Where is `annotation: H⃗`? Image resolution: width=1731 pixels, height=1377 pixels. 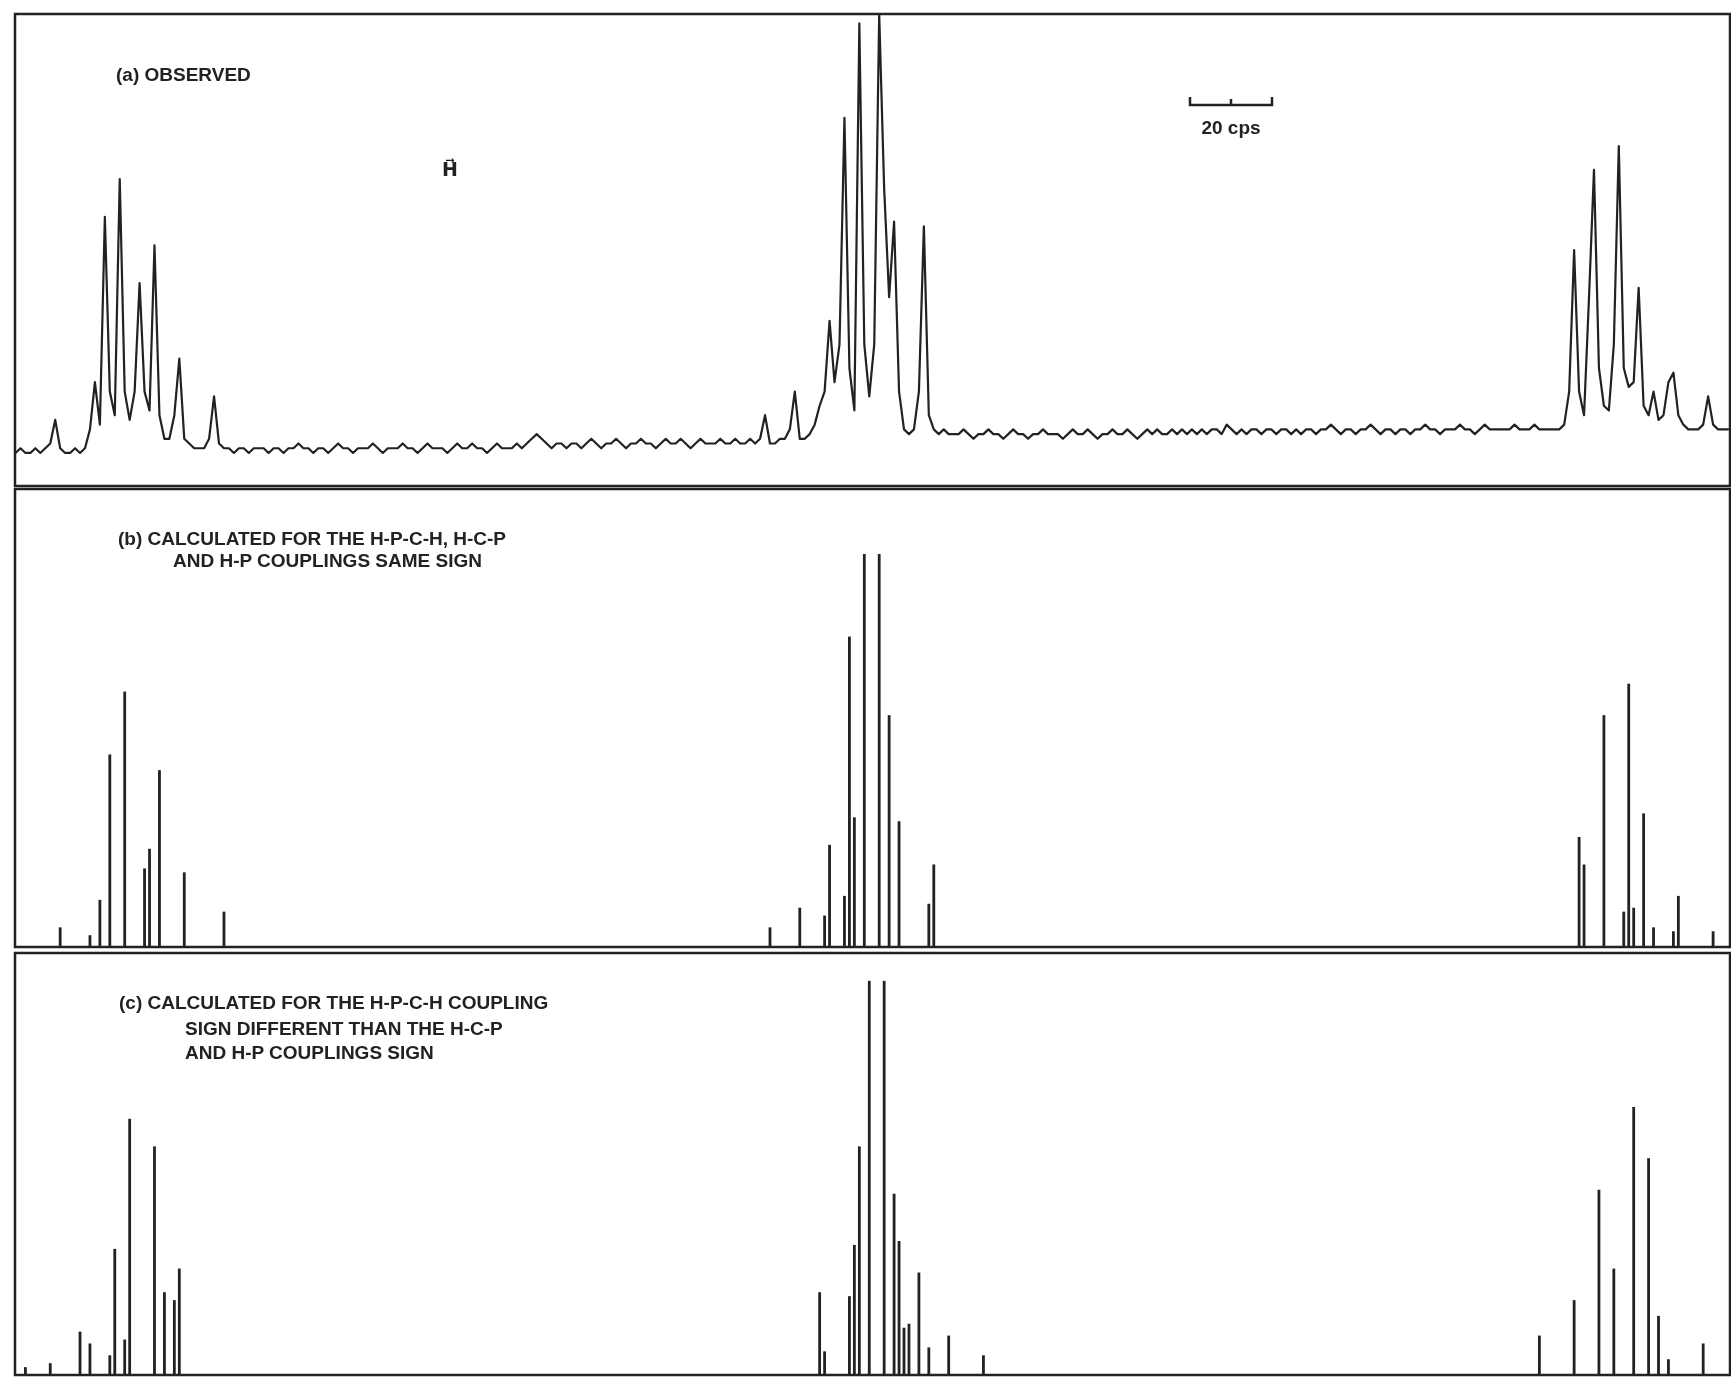
annotation: H⃗ is located at coordinates (450, 168).